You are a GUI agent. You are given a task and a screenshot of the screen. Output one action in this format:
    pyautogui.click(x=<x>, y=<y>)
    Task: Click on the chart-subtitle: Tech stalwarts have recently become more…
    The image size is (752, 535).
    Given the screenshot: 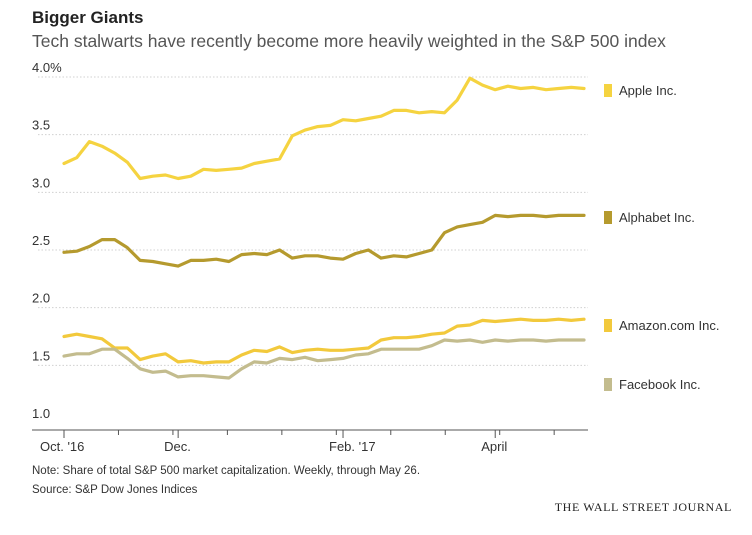 What is the action you would take?
    pyautogui.click(x=349, y=41)
    